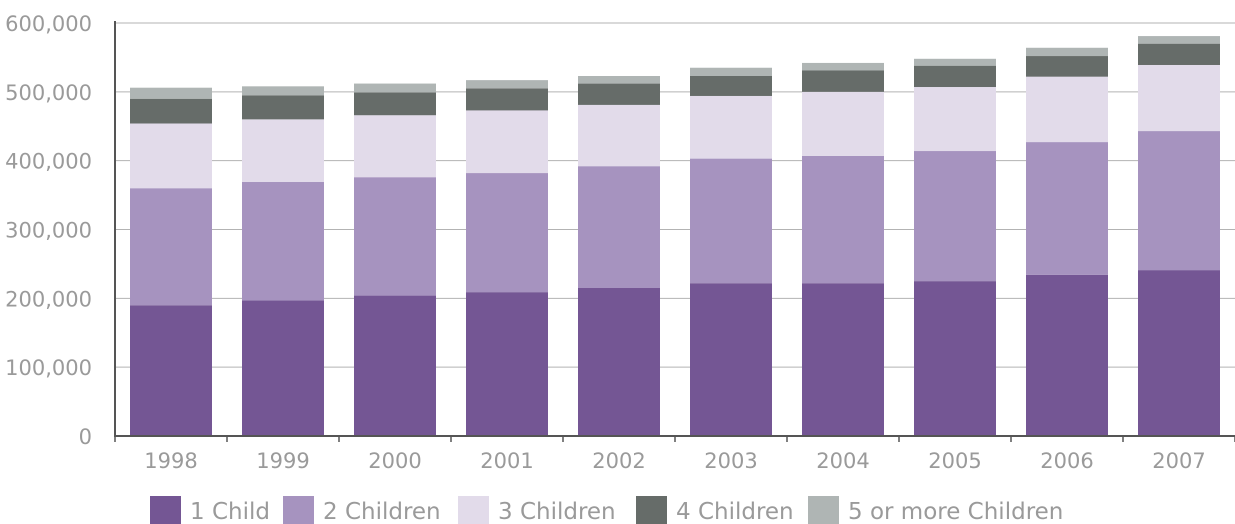 The width and height of the screenshot is (1235, 524). What do you see at coordinates (1066, 461) in the screenshot?
I see `x-tick-label: 2006` at bounding box center [1066, 461].